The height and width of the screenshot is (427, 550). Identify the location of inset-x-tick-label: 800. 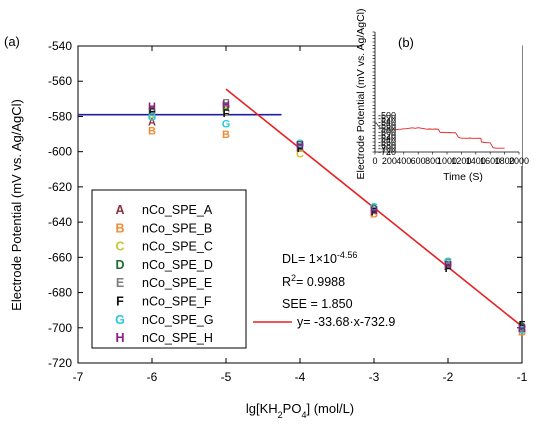
(432, 161).